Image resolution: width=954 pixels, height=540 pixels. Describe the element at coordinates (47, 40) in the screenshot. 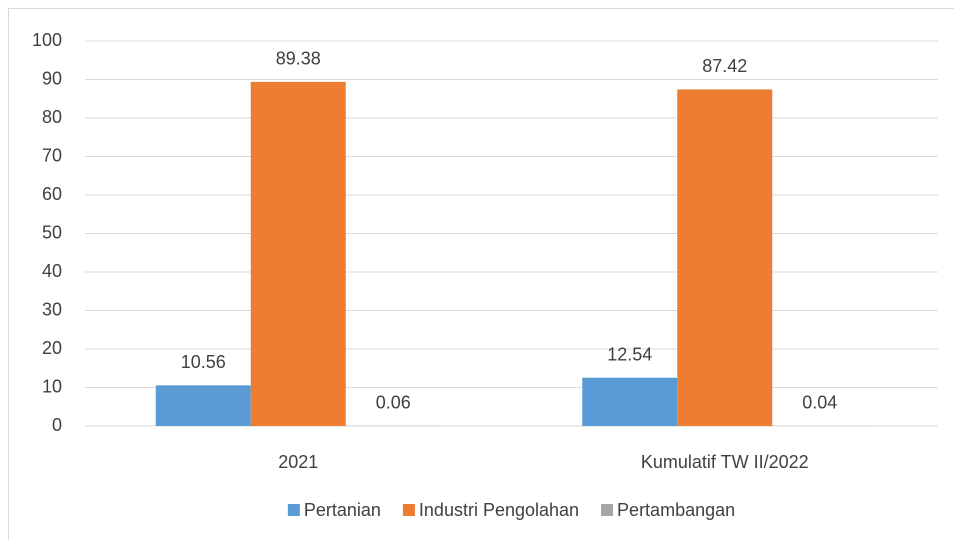

I see `y-tick-label: 100` at that location.